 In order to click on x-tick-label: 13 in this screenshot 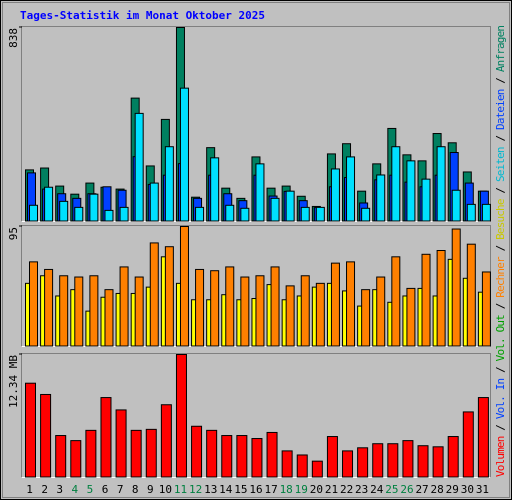, I will do `click(210, 489)`.